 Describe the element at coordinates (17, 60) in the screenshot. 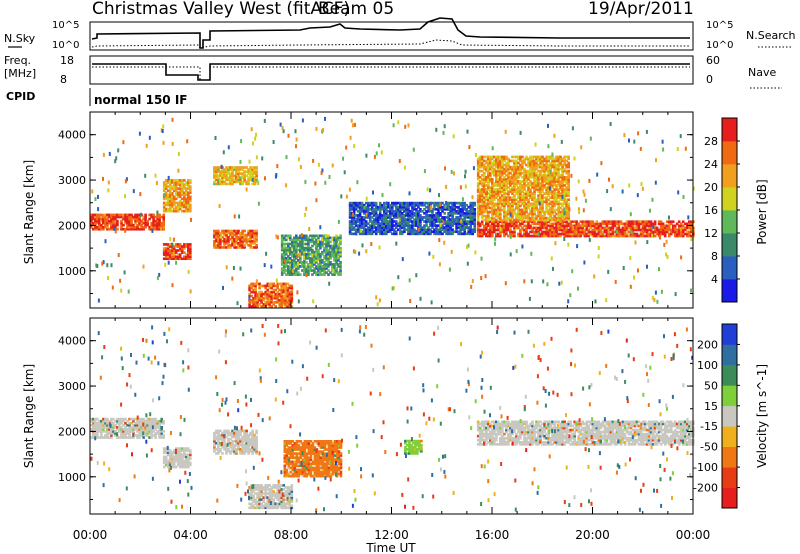

I see `freq-label: Freq.` at that location.